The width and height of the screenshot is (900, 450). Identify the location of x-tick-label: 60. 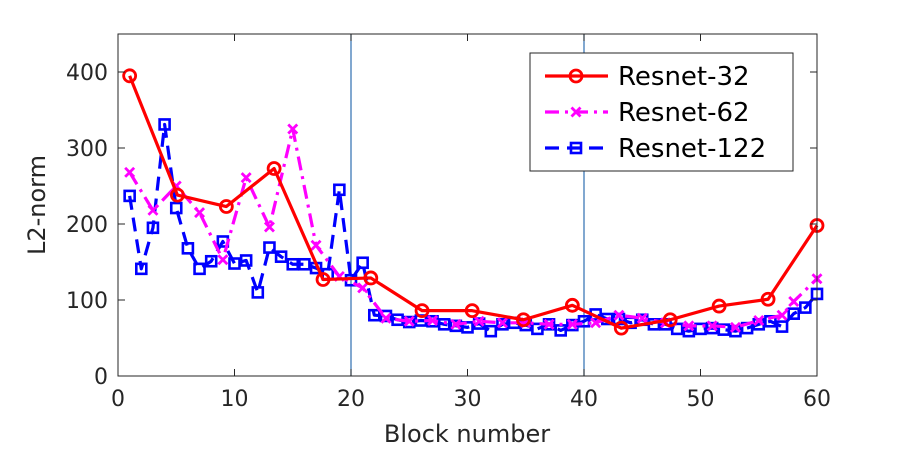
(817, 399).